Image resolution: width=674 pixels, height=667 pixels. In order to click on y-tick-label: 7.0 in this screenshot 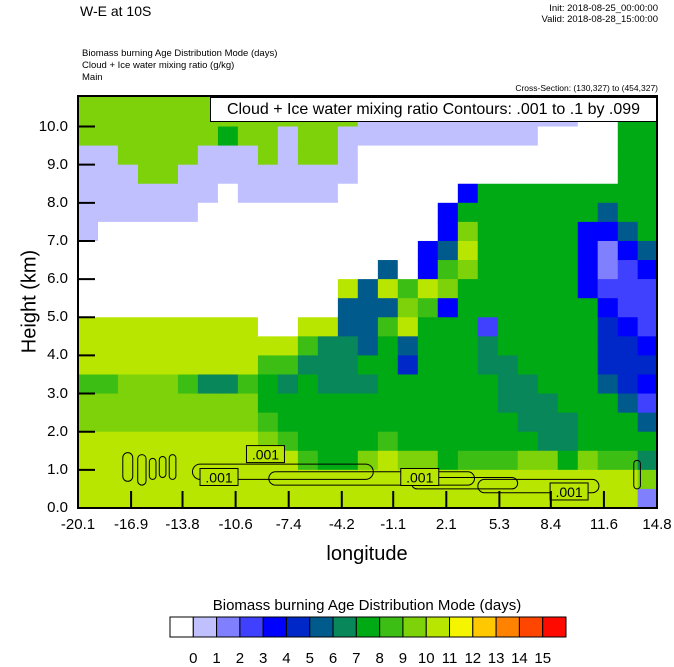, I will do `click(57, 240)`.